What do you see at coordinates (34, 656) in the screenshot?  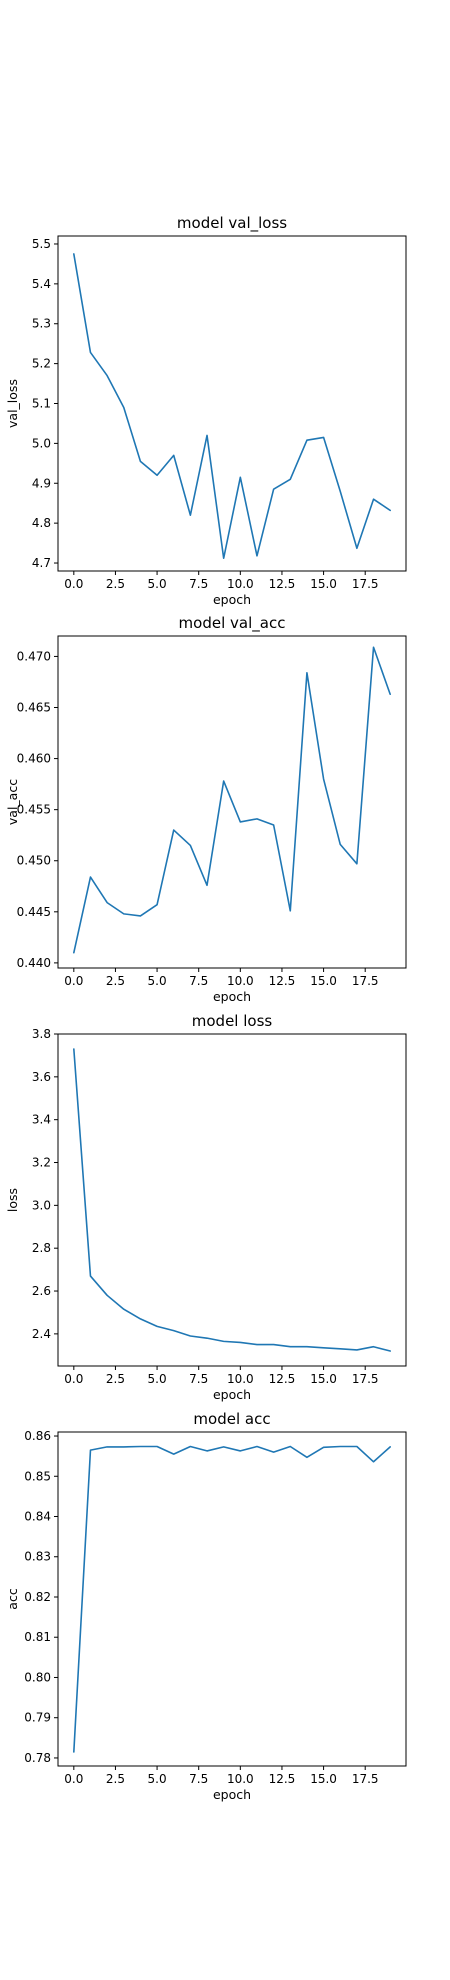 I see `y-tick-label: 0.470` at bounding box center [34, 656].